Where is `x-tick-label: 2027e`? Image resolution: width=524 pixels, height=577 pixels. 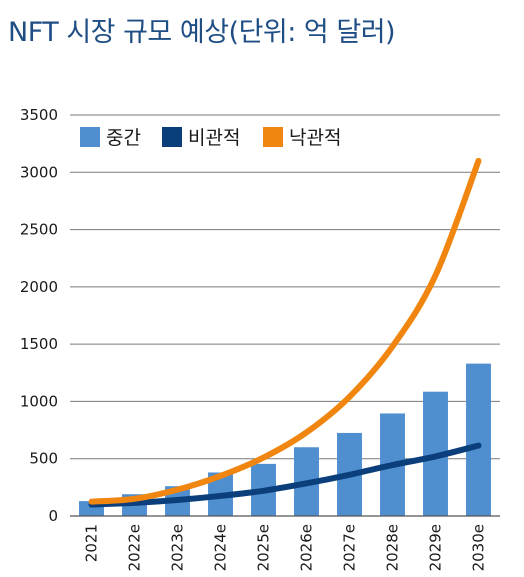
x-tick-label: 2027e is located at coordinates (350, 547).